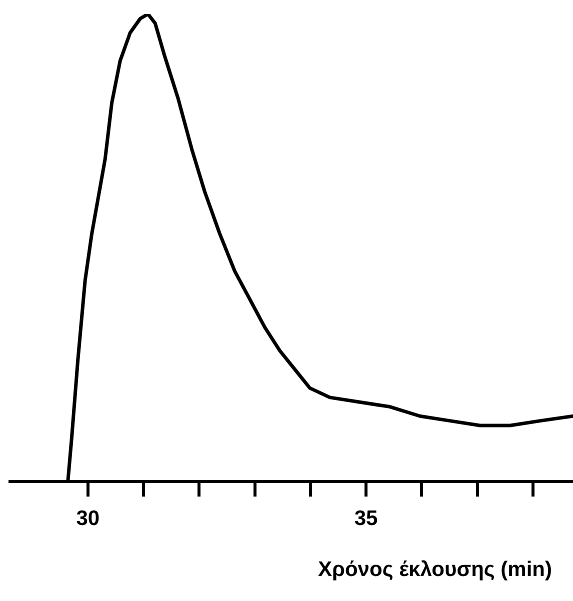 The image size is (573, 601). What do you see at coordinates (445, 570) in the screenshot?
I see `x-axis-title: Χρόνος έκλουσης (min)` at bounding box center [445, 570].